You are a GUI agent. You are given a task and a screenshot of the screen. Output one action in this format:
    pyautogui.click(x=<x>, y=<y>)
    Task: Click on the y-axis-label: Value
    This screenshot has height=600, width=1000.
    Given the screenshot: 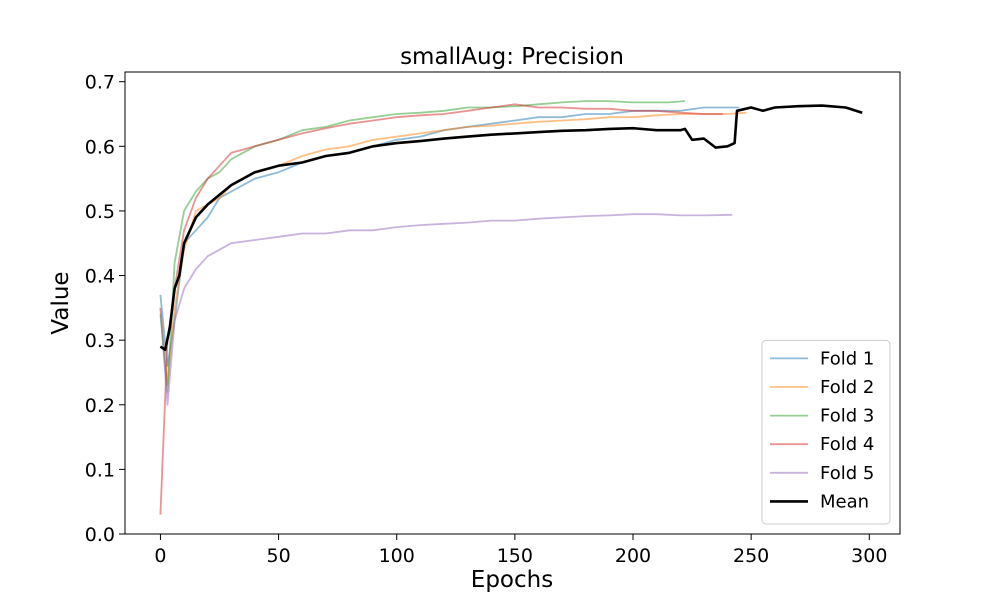 What is the action you would take?
    pyautogui.click(x=61, y=302)
    